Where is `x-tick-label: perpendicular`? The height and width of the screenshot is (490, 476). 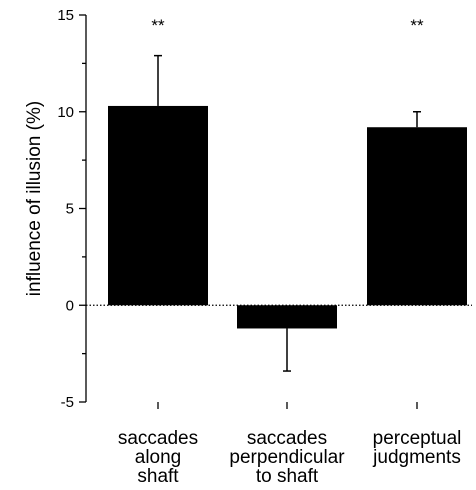
x-tick-label: perpendicular is located at coordinates (287, 457).